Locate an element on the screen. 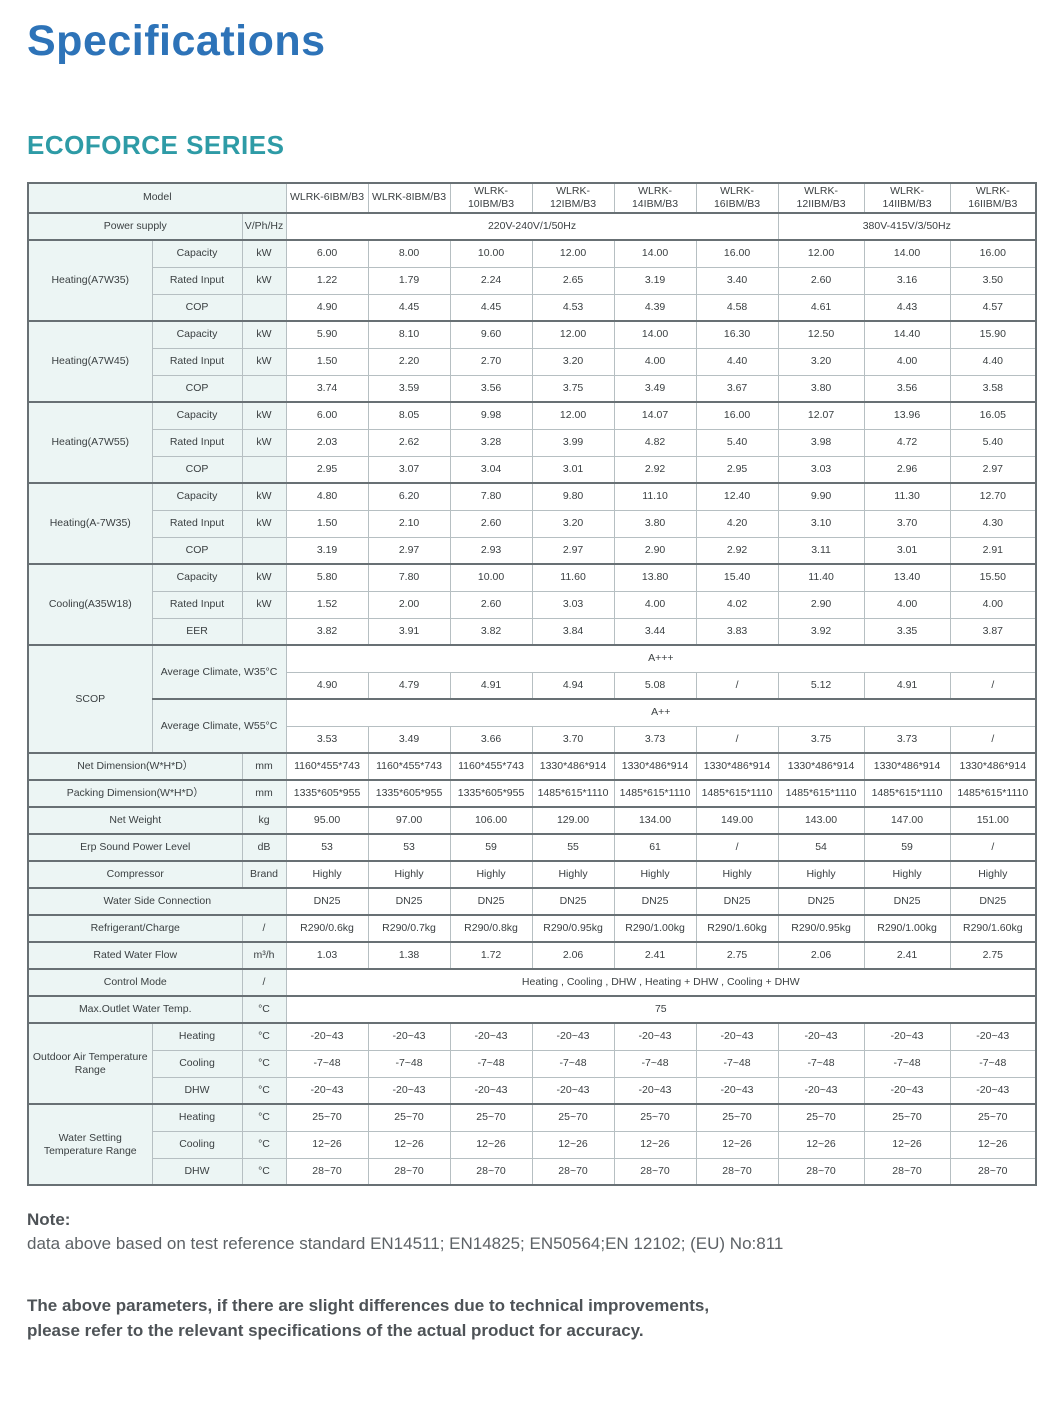  value-cell: 5.80 is located at coordinates (327, 577).